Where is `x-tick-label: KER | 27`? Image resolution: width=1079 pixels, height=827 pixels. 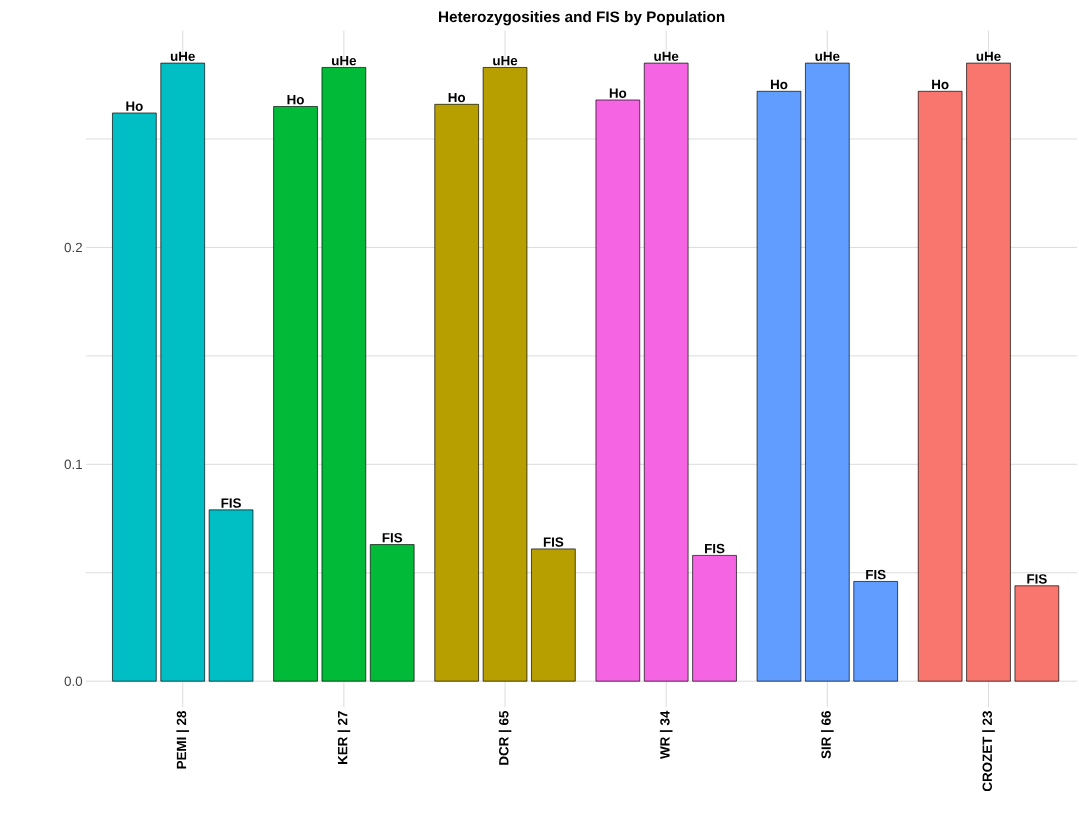
x-tick-label: KER | 27 is located at coordinates (344, 738).